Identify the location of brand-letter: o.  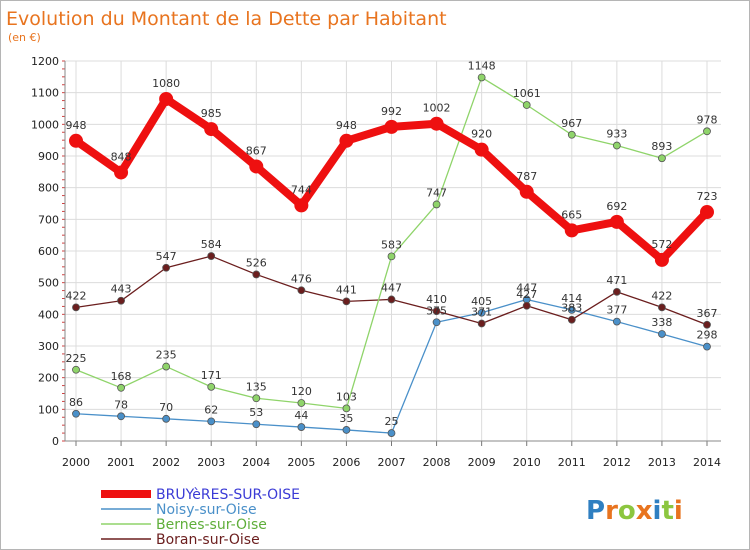
(627, 511).